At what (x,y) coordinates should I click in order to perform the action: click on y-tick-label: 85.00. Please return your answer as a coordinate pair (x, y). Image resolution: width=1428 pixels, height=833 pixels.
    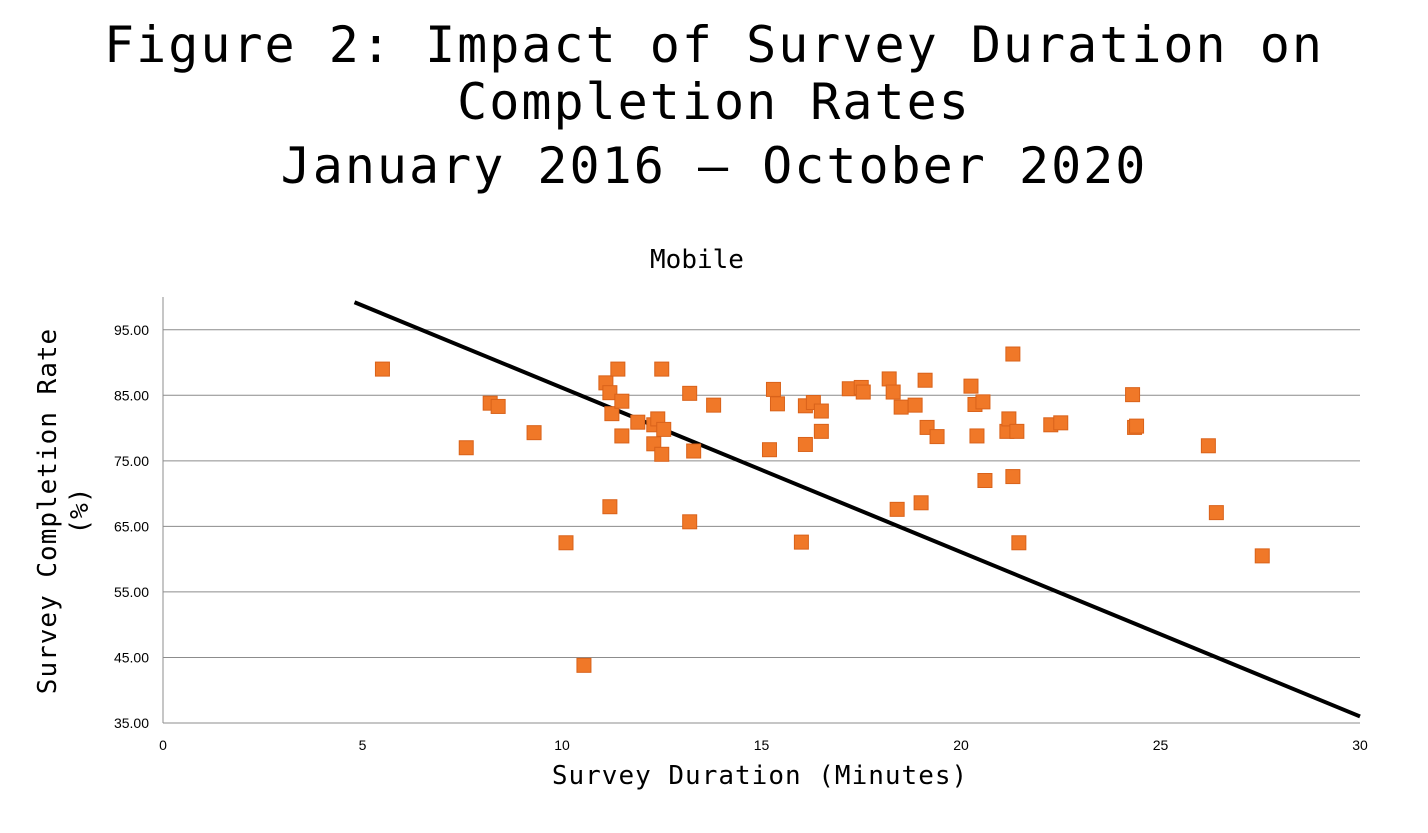
    Looking at the image, I should click on (131, 395).